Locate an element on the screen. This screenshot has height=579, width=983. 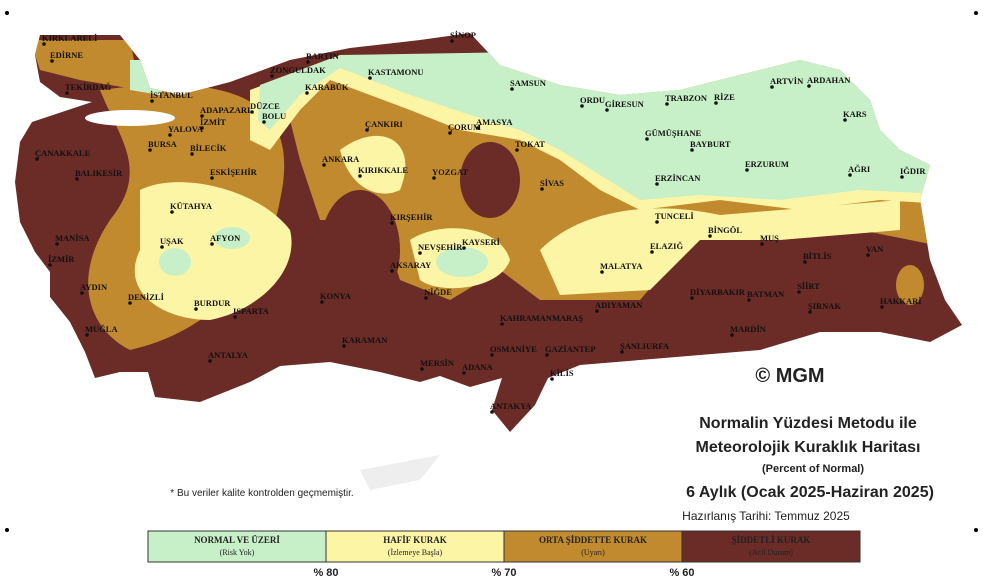
city-label: DENİZLİ is located at coordinates (146, 297).